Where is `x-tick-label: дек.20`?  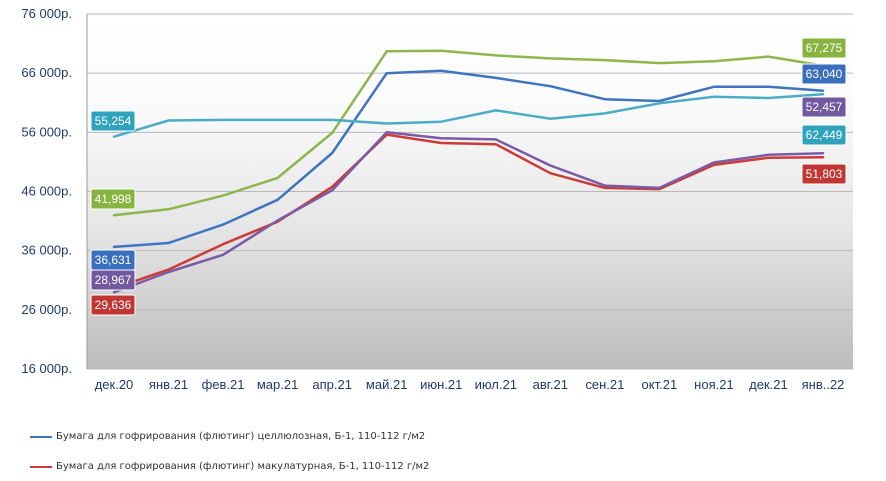 x-tick-label: дек.20 is located at coordinates (114, 384).